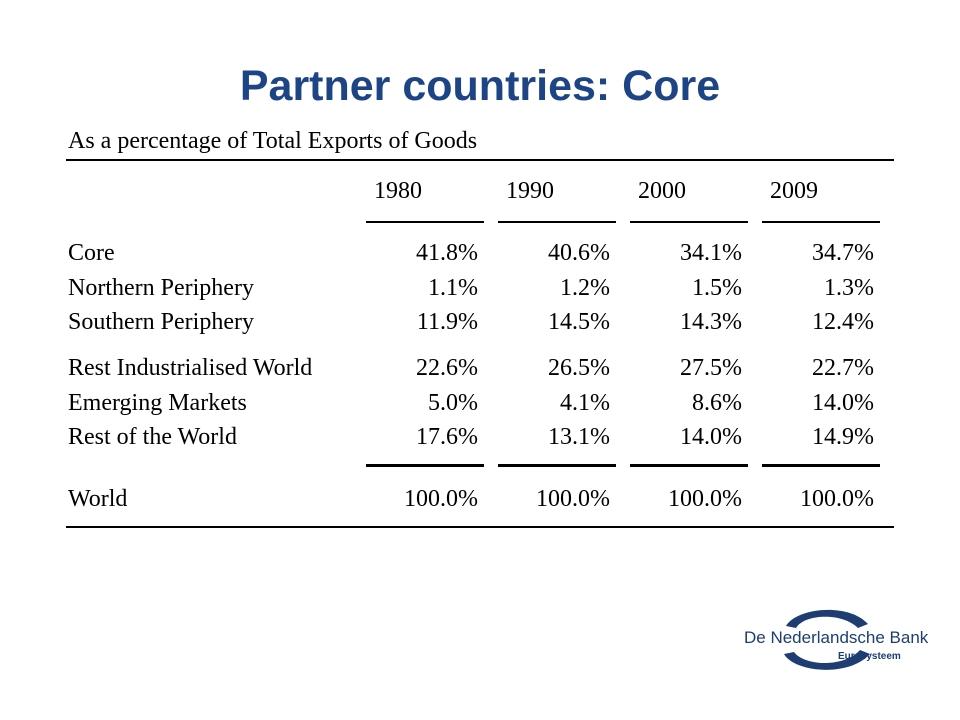 This screenshot has height=720, width=960. Describe the element at coordinates (579, 437) in the screenshot. I see `table-cell: 13.1%` at that location.